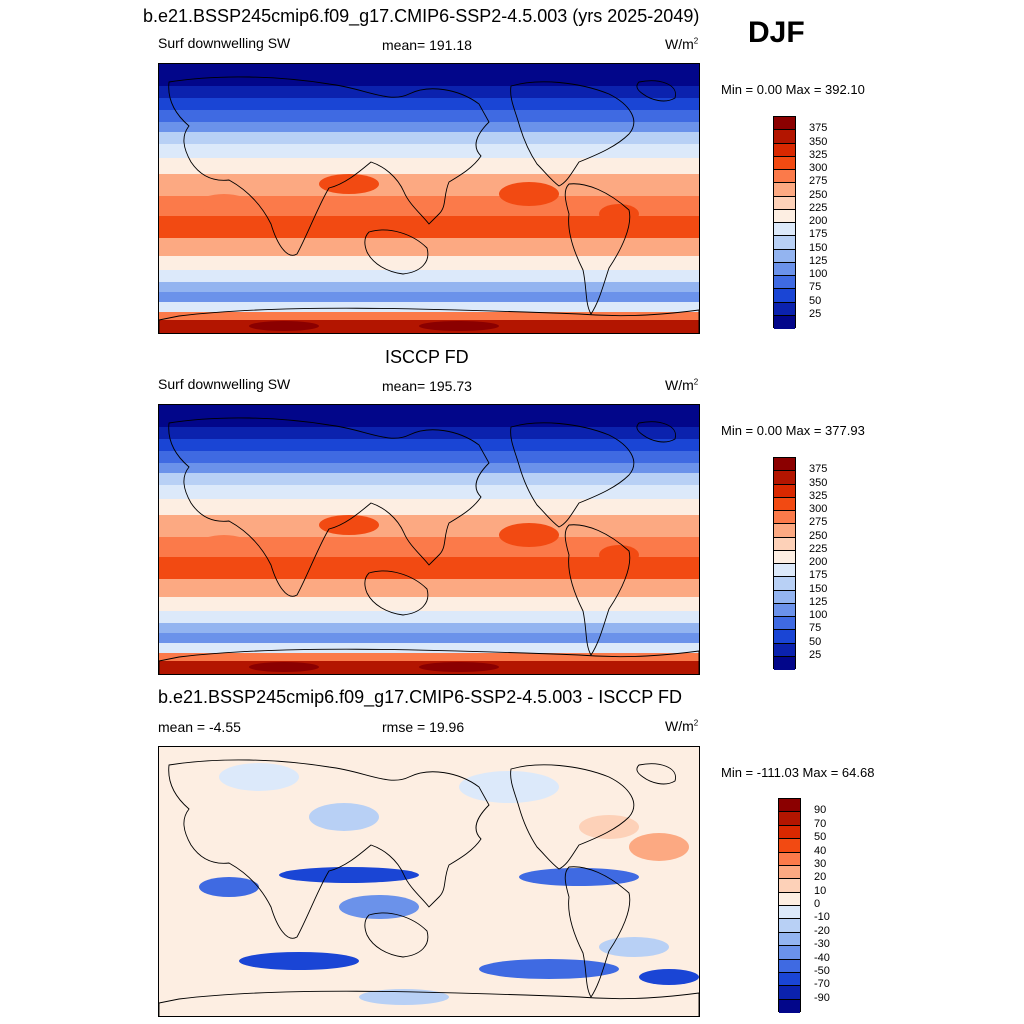  What do you see at coordinates (682, 726) in the screenshot?
I see `panel3-units: W/m2` at bounding box center [682, 726].